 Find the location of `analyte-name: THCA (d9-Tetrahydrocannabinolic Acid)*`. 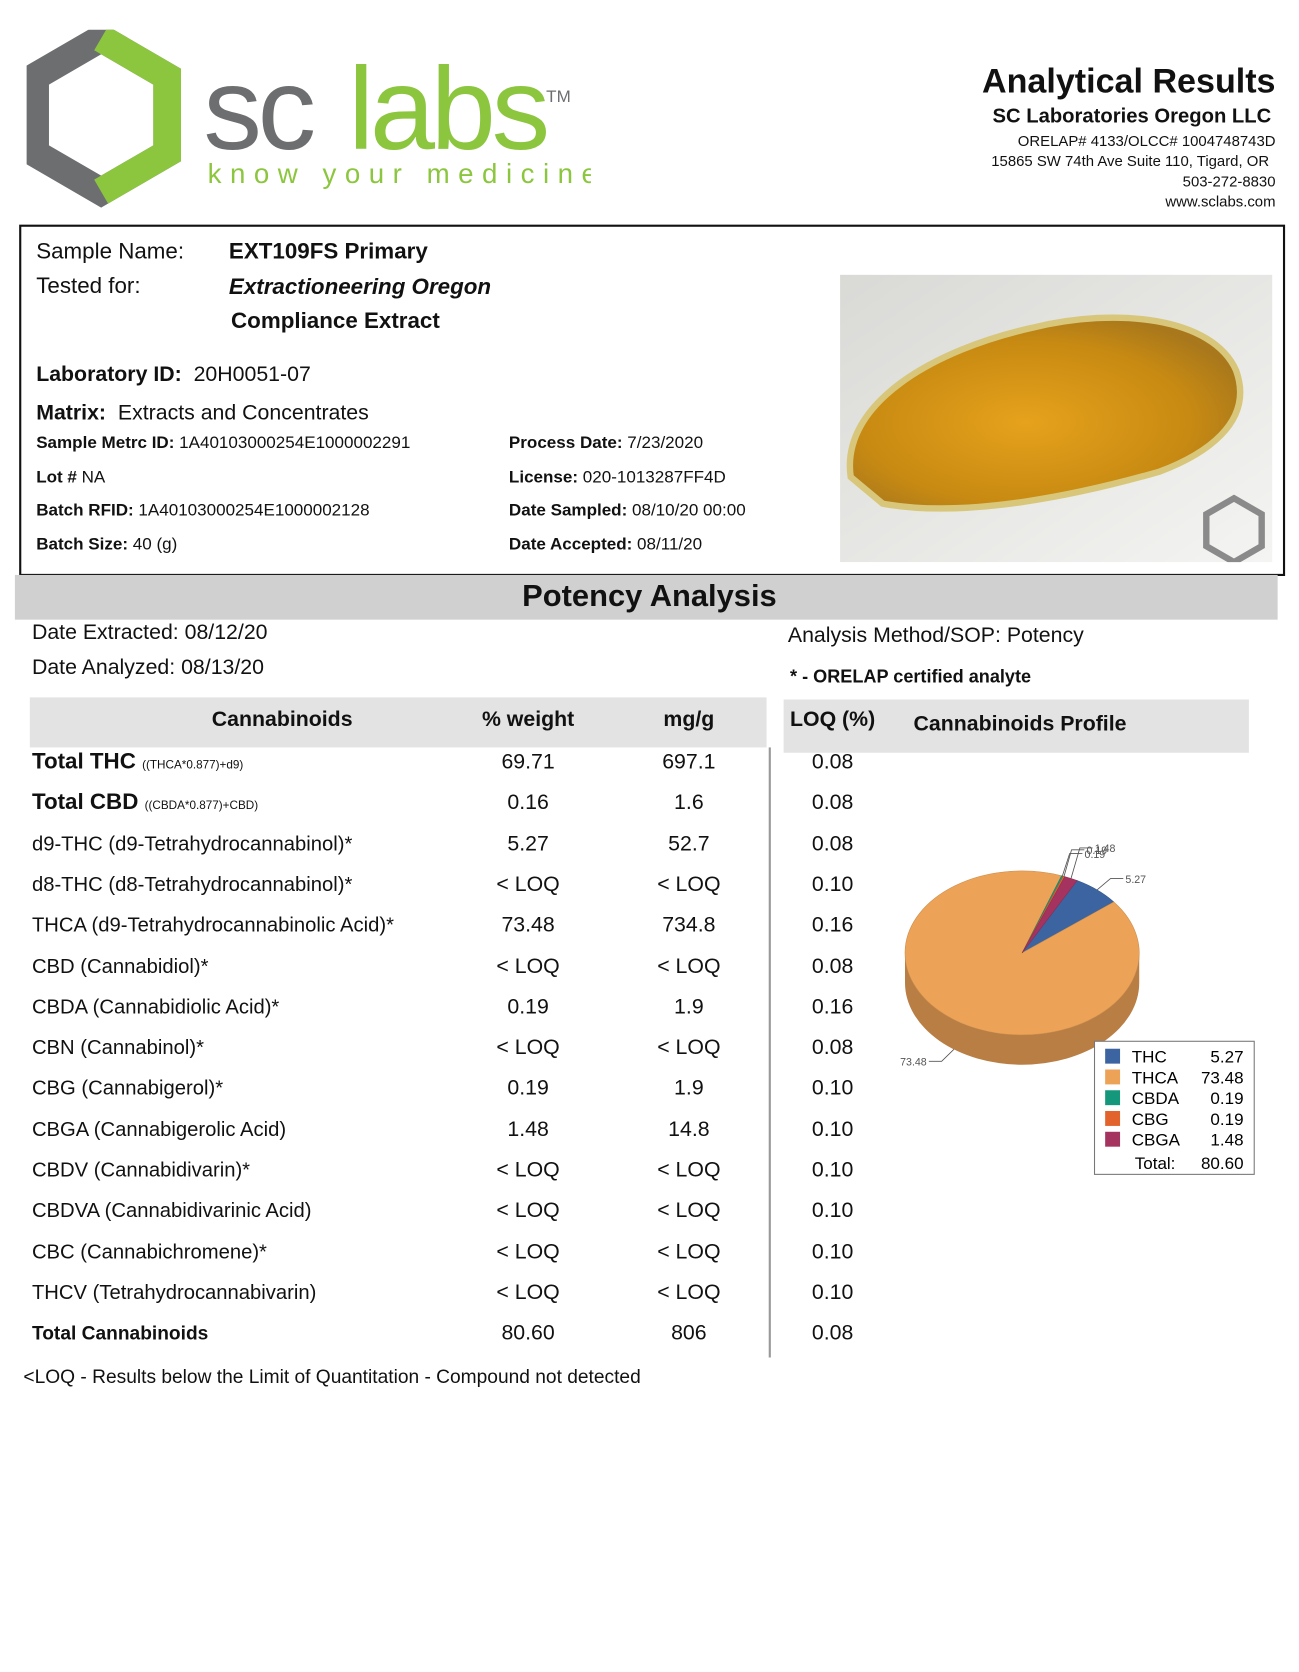

analyte-name: THCA (d9-Tetrahydrocannabinolic Acid)* is located at coordinates (213, 926).